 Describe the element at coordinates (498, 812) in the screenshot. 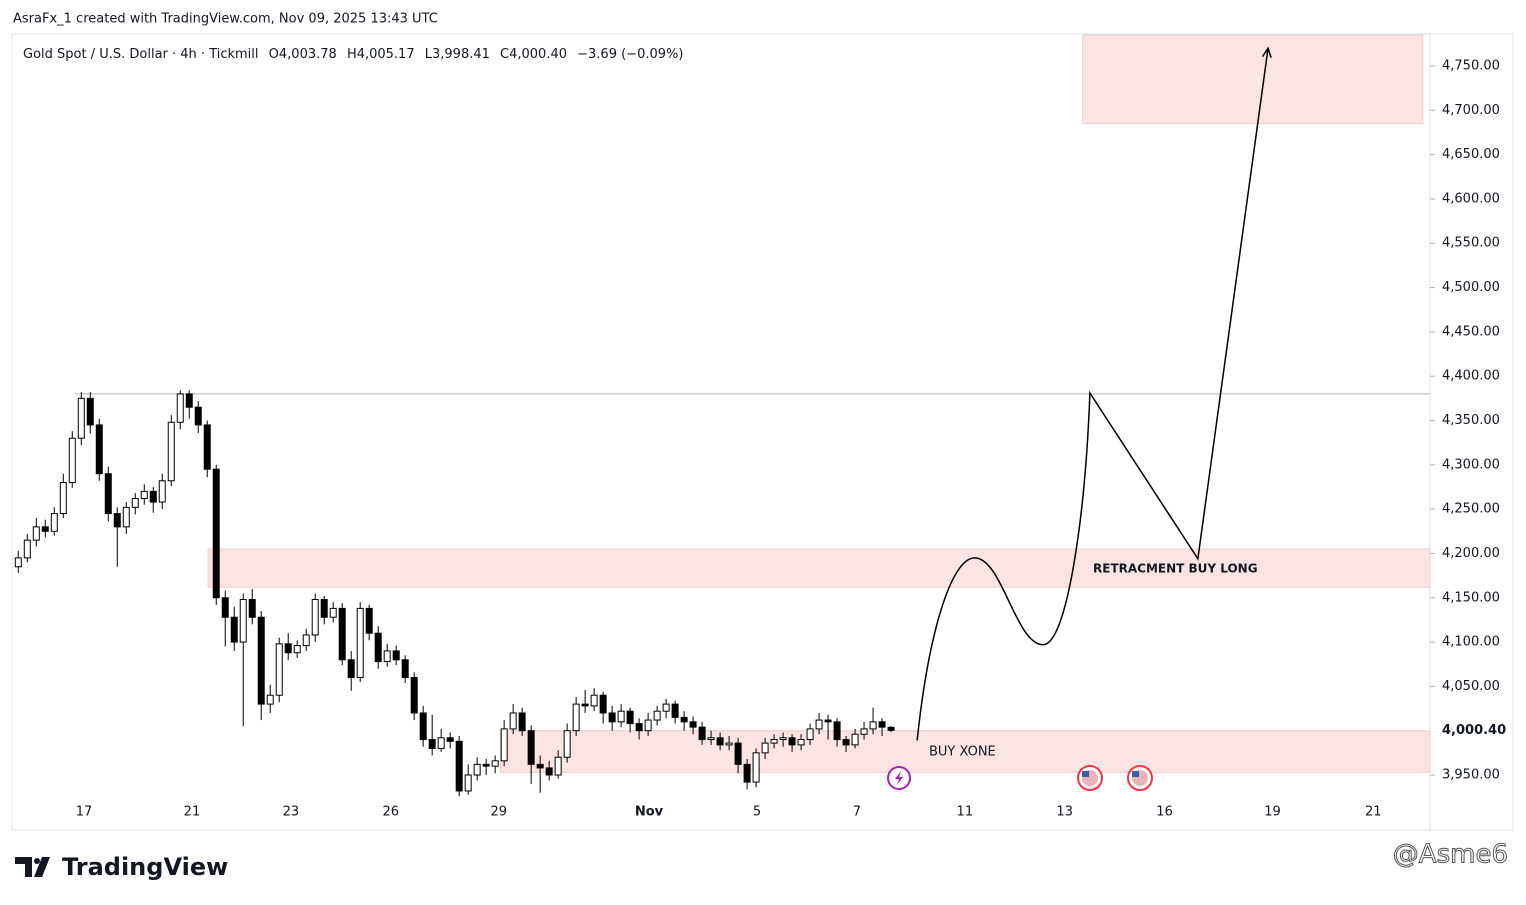

I see `x-tick-label: 29` at that location.